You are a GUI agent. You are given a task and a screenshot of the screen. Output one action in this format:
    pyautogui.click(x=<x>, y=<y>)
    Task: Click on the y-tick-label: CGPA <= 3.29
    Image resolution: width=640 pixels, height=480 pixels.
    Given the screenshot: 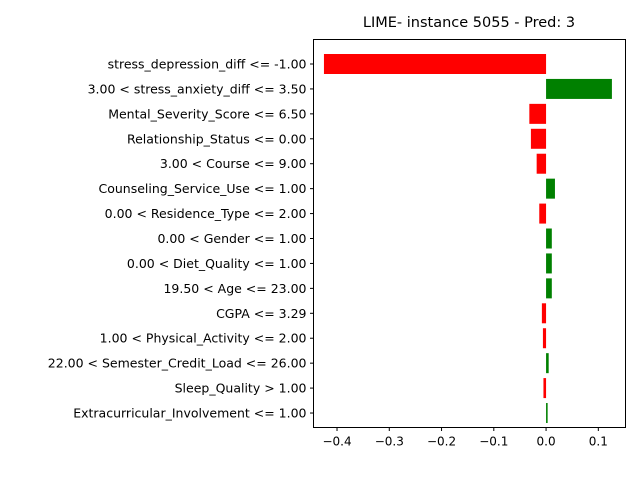 What is the action you would take?
    pyautogui.click(x=261, y=313)
    